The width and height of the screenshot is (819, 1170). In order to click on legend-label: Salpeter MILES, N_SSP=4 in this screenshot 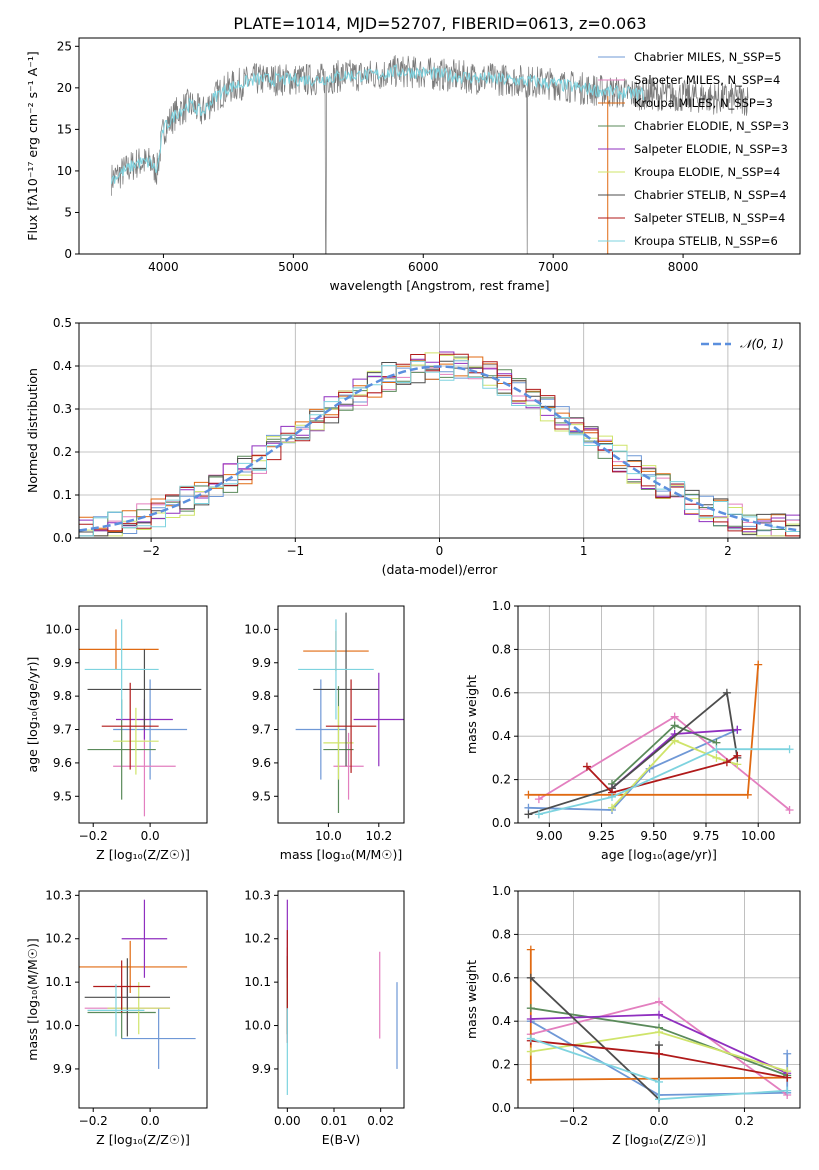, I will do `click(707, 80)`.